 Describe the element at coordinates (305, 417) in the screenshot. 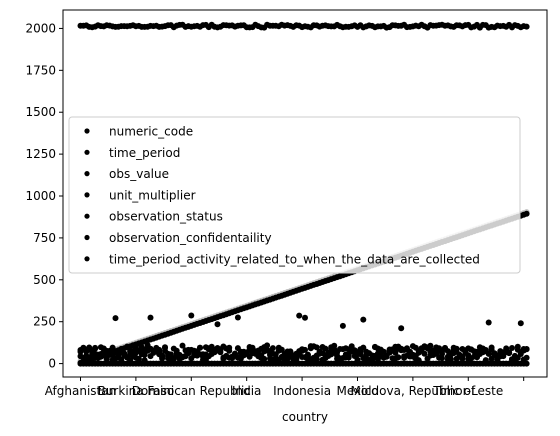

I see `x-axis-label: country` at that location.